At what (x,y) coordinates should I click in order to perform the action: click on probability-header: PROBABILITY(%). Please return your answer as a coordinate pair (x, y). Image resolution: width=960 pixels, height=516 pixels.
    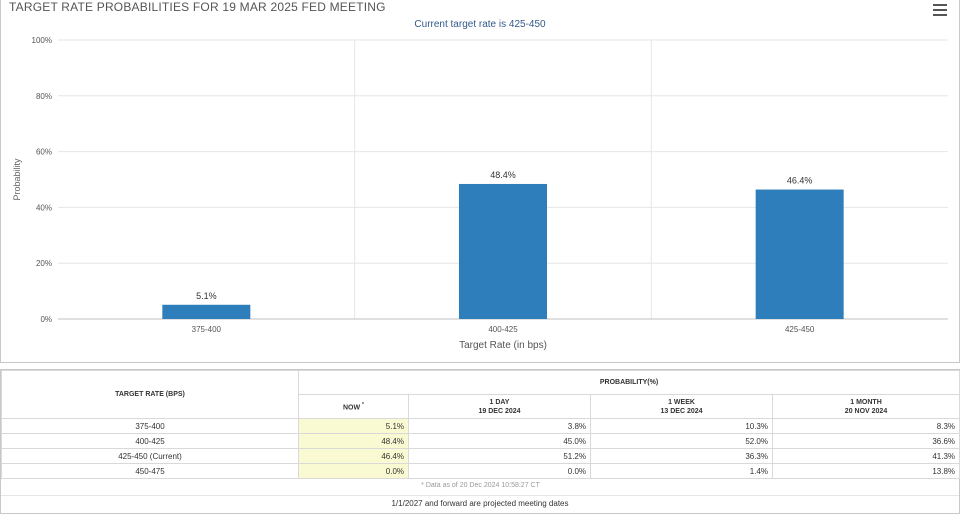
    Looking at the image, I should click on (628, 382).